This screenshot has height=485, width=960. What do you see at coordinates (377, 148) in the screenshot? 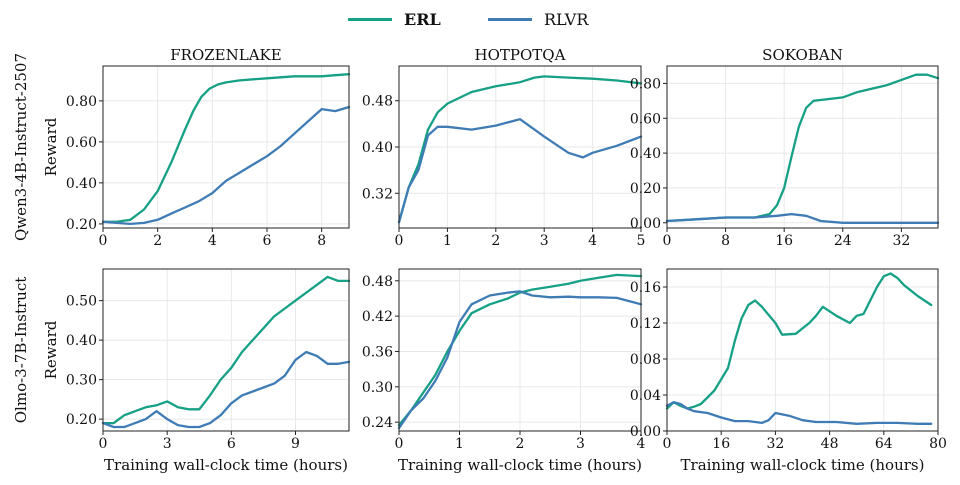
I see `panel-2-ytick-label-1: 0.40` at bounding box center [377, 148].